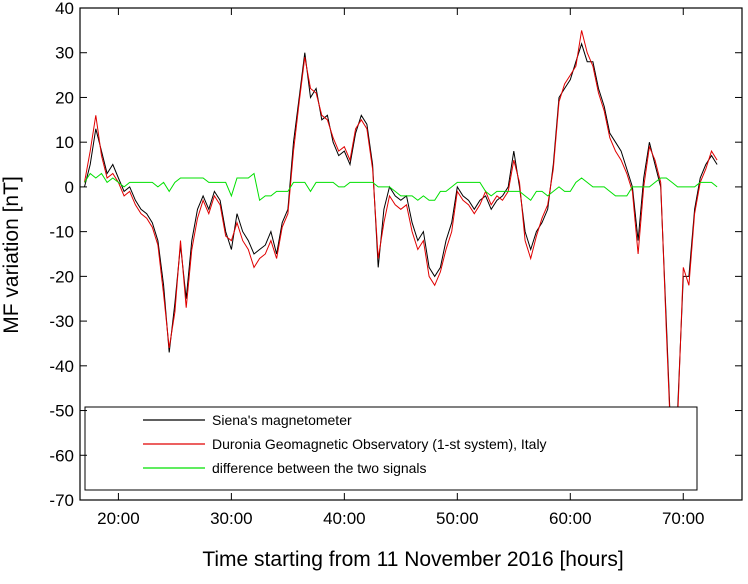  Describe the element at coordinates (64, 142) in the screenshot. I see `y-tick-label: 10` at that location.